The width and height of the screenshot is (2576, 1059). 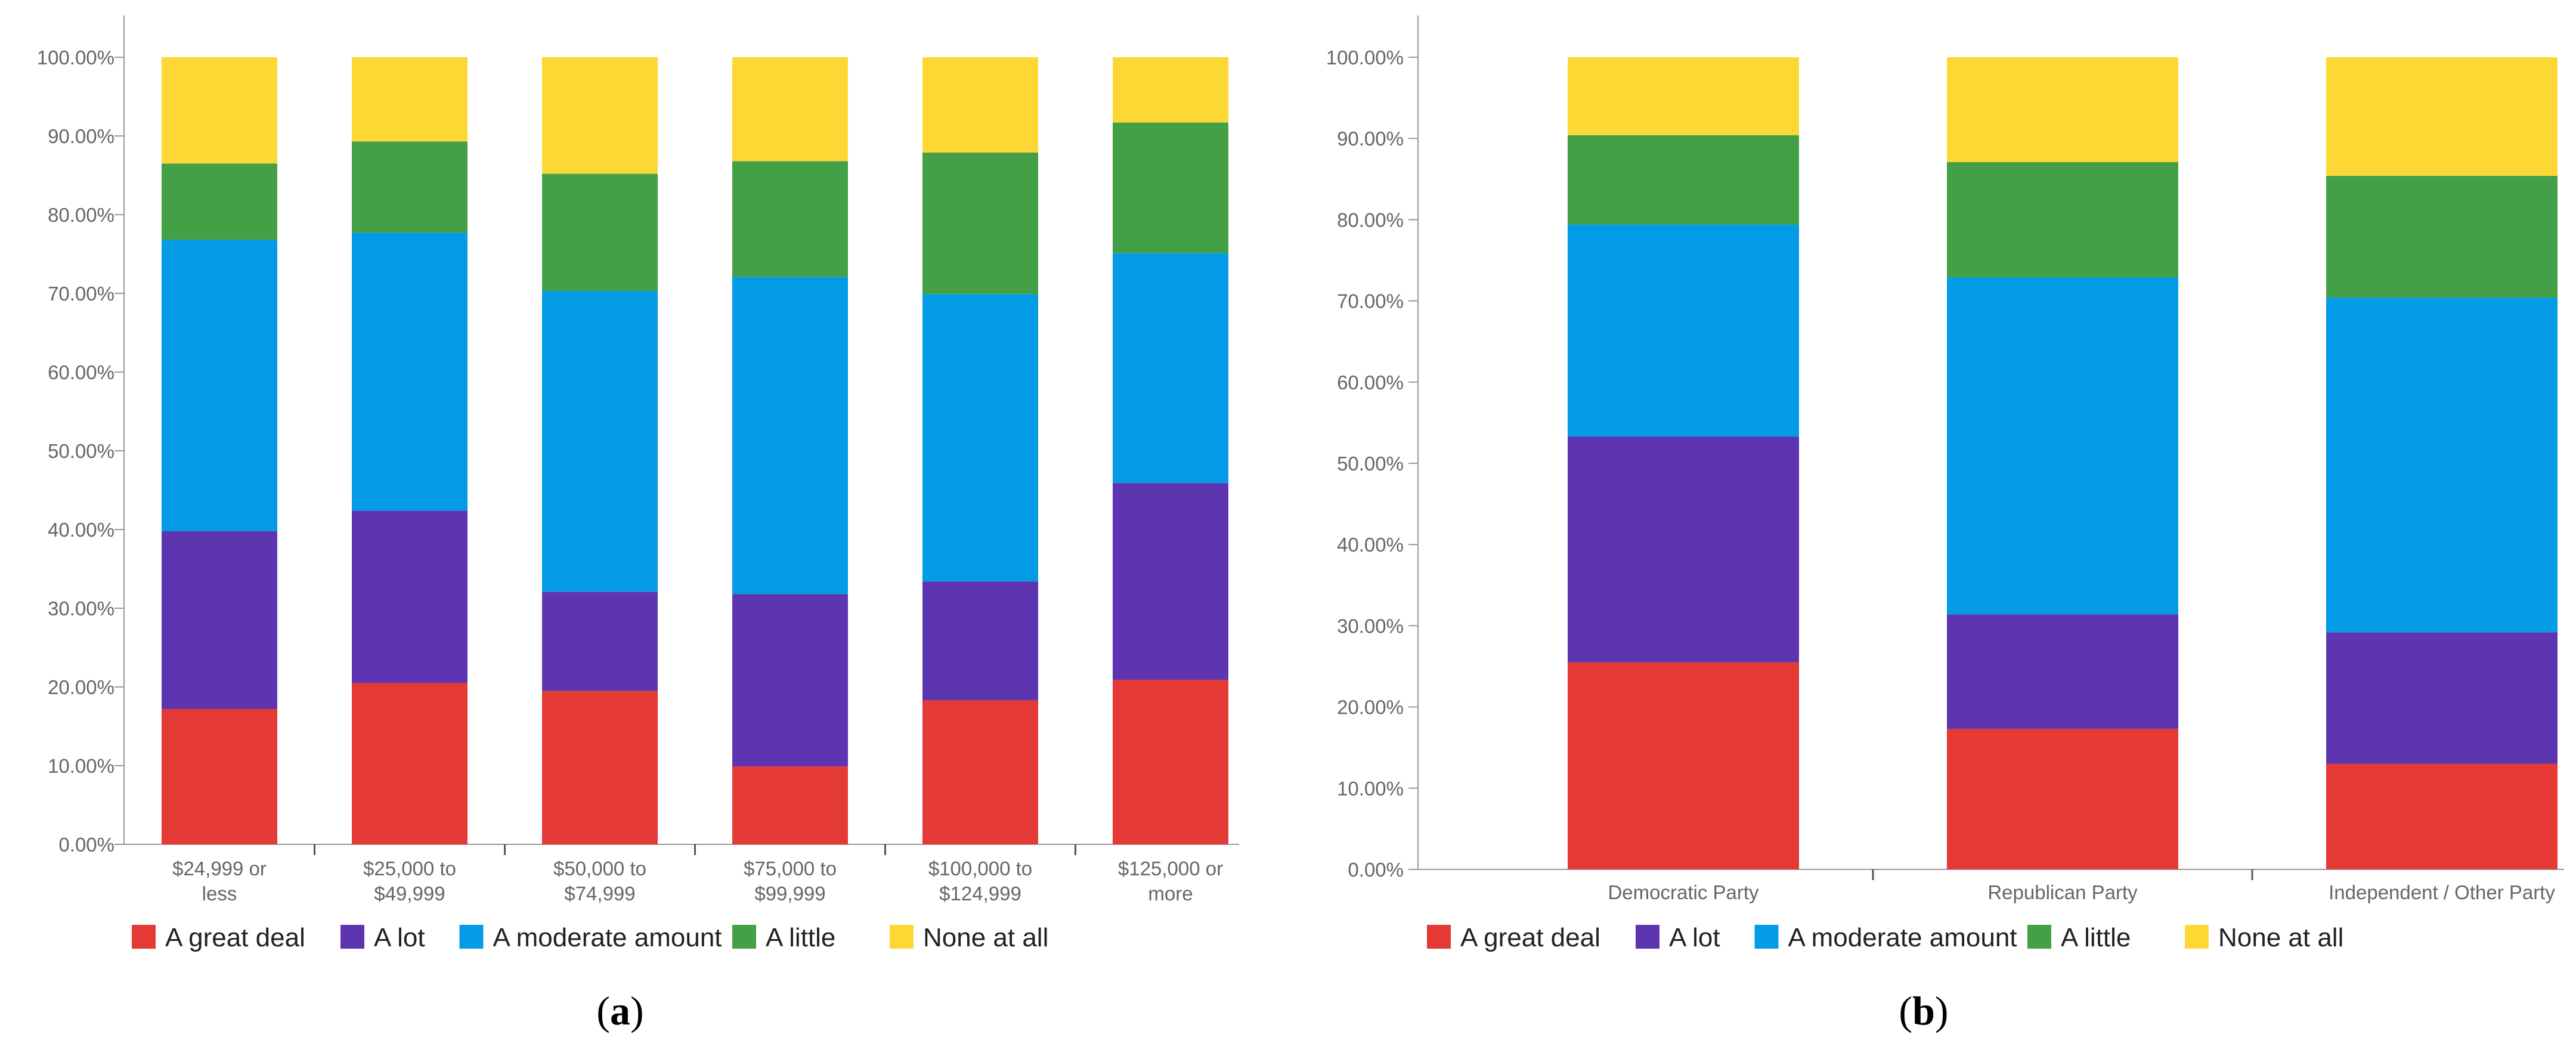 What do you see at coordinates (620, 1011) in the screenshot?
I see `panel-label-a: (a)` at bounding box center [620, 1011].